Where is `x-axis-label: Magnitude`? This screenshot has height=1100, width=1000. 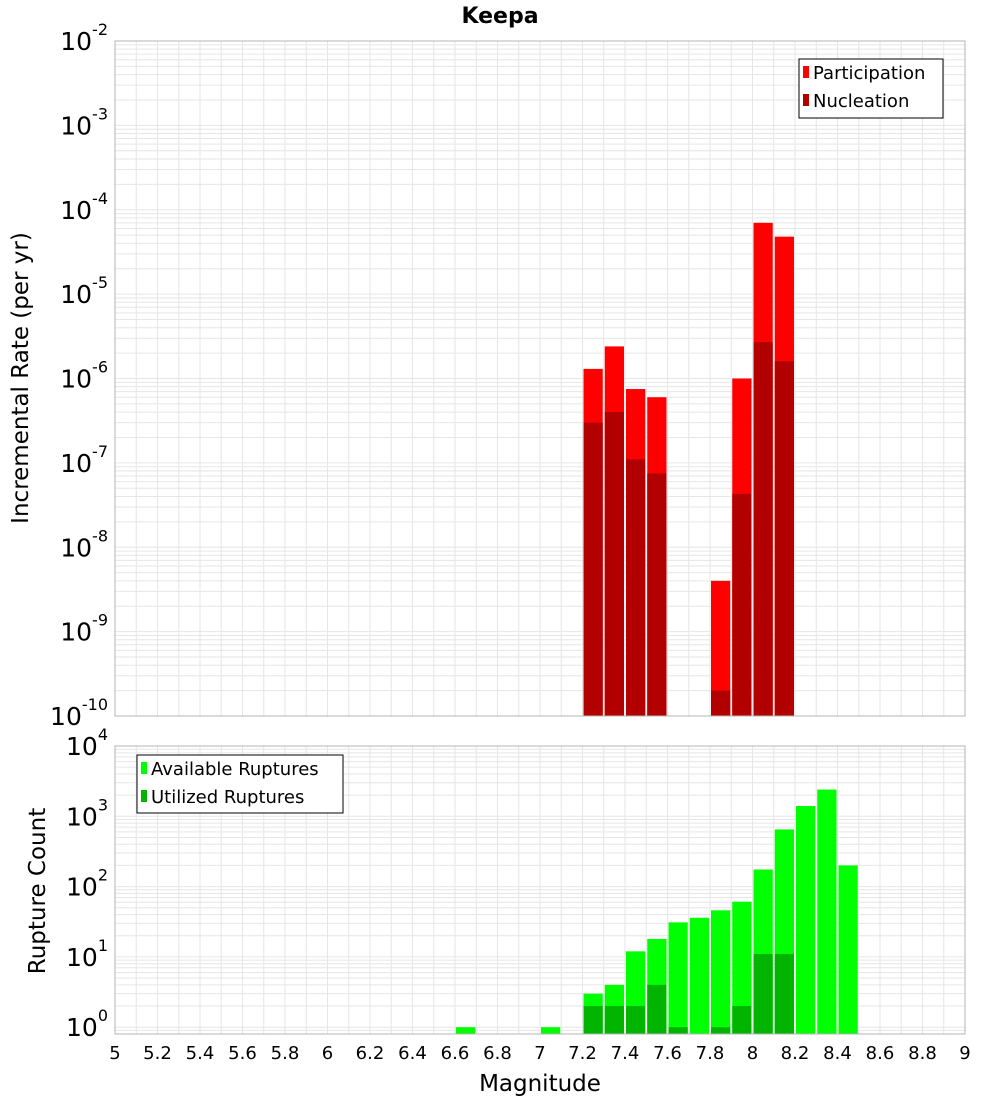
x-axis-label: Magnitude is located at coordinates (540, 1084).